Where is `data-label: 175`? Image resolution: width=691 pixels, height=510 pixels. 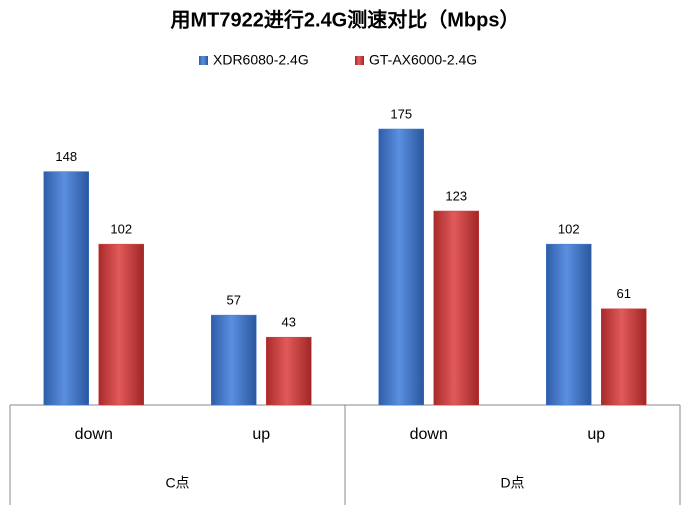 data-label: 175 is located at coordinates (401, 113).